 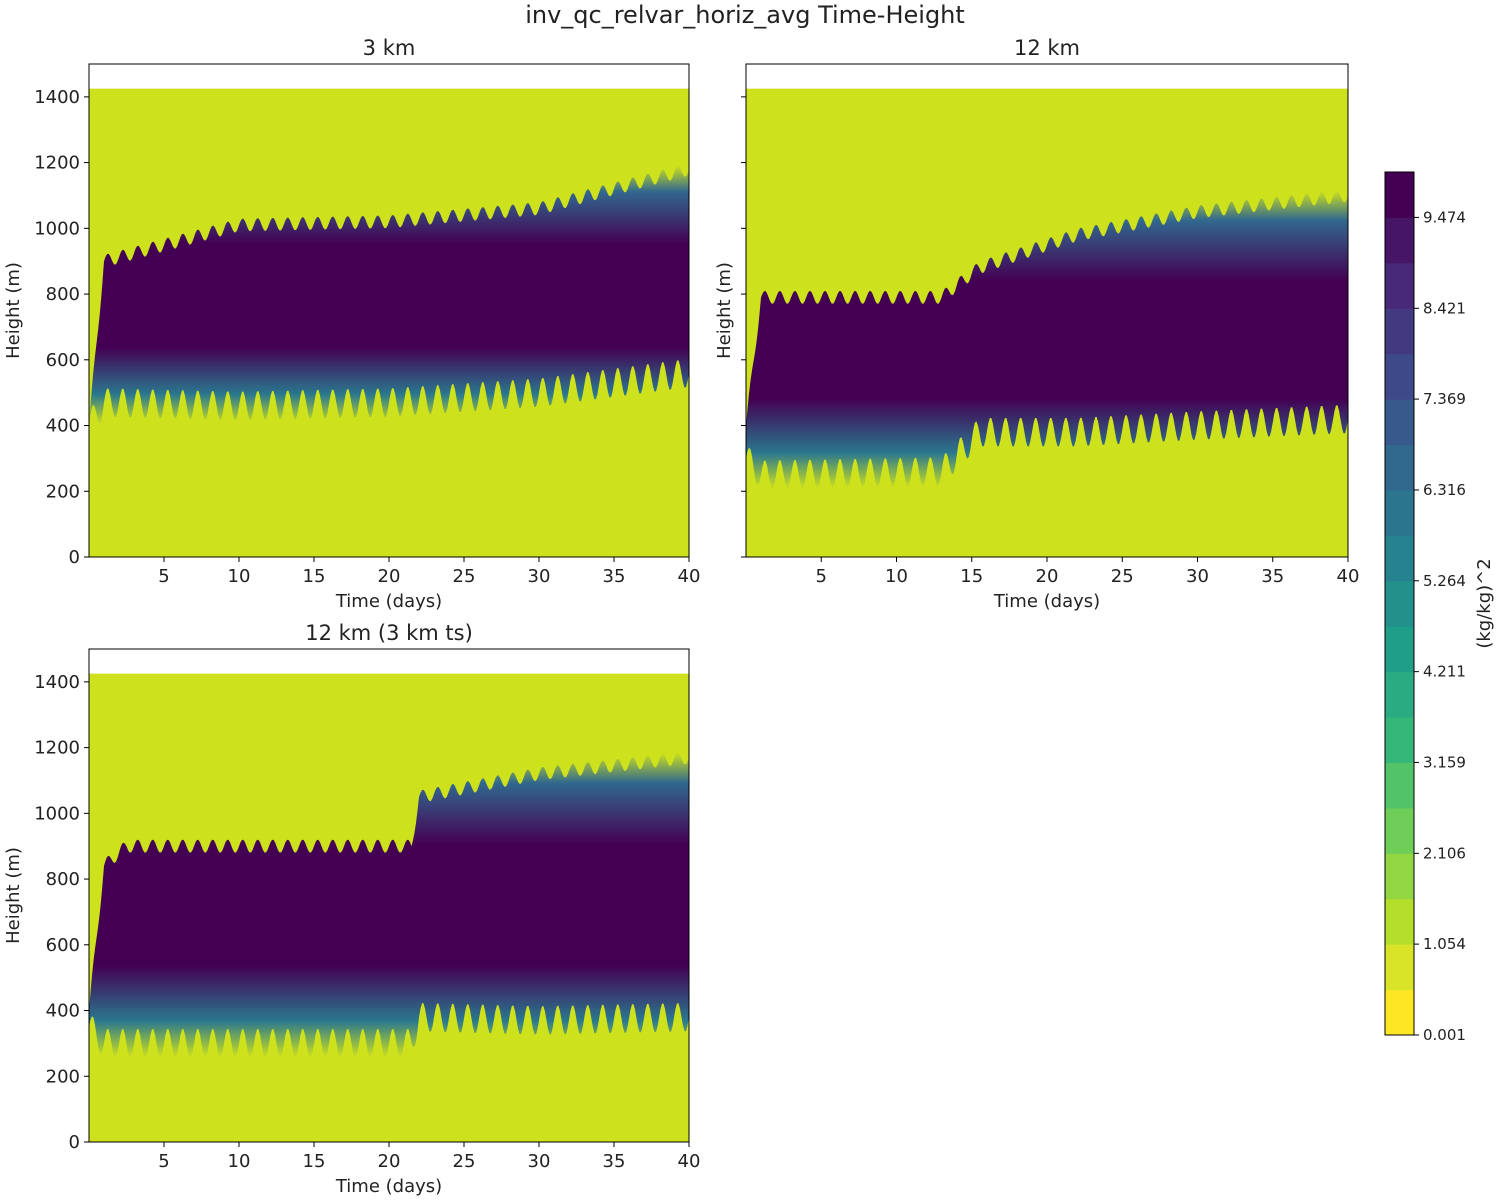 What do you see at coordinates (1444, 581) in the screenshot?
I see `colorbar-tick-label: 5.264` at bounding box center [1444, 581].